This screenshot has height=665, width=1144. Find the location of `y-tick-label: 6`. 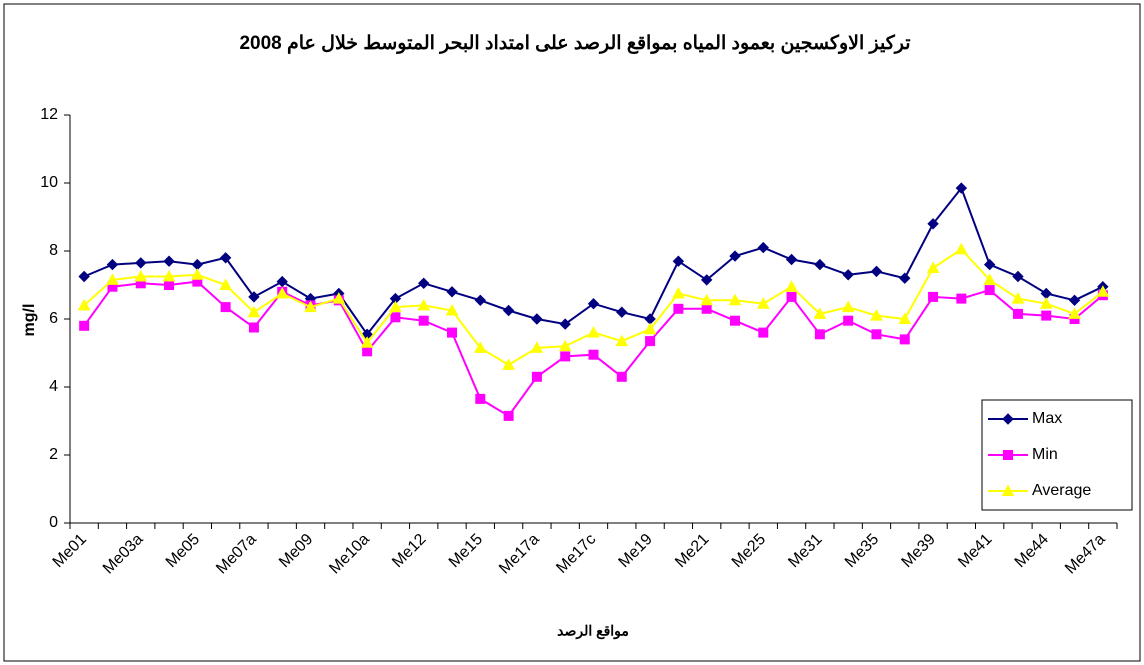

y-tick-label: 6 is located at coordinates (53, 318).